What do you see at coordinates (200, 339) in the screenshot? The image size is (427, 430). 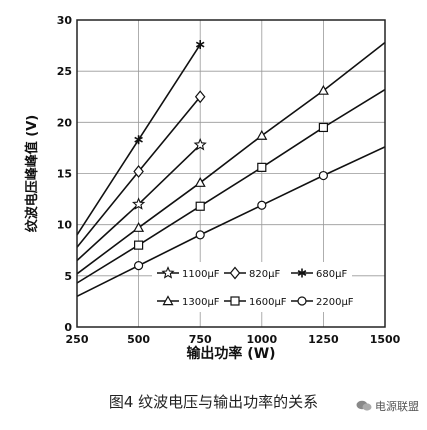 I see `x-tick-label: 750` at bounding box center [200, 339].